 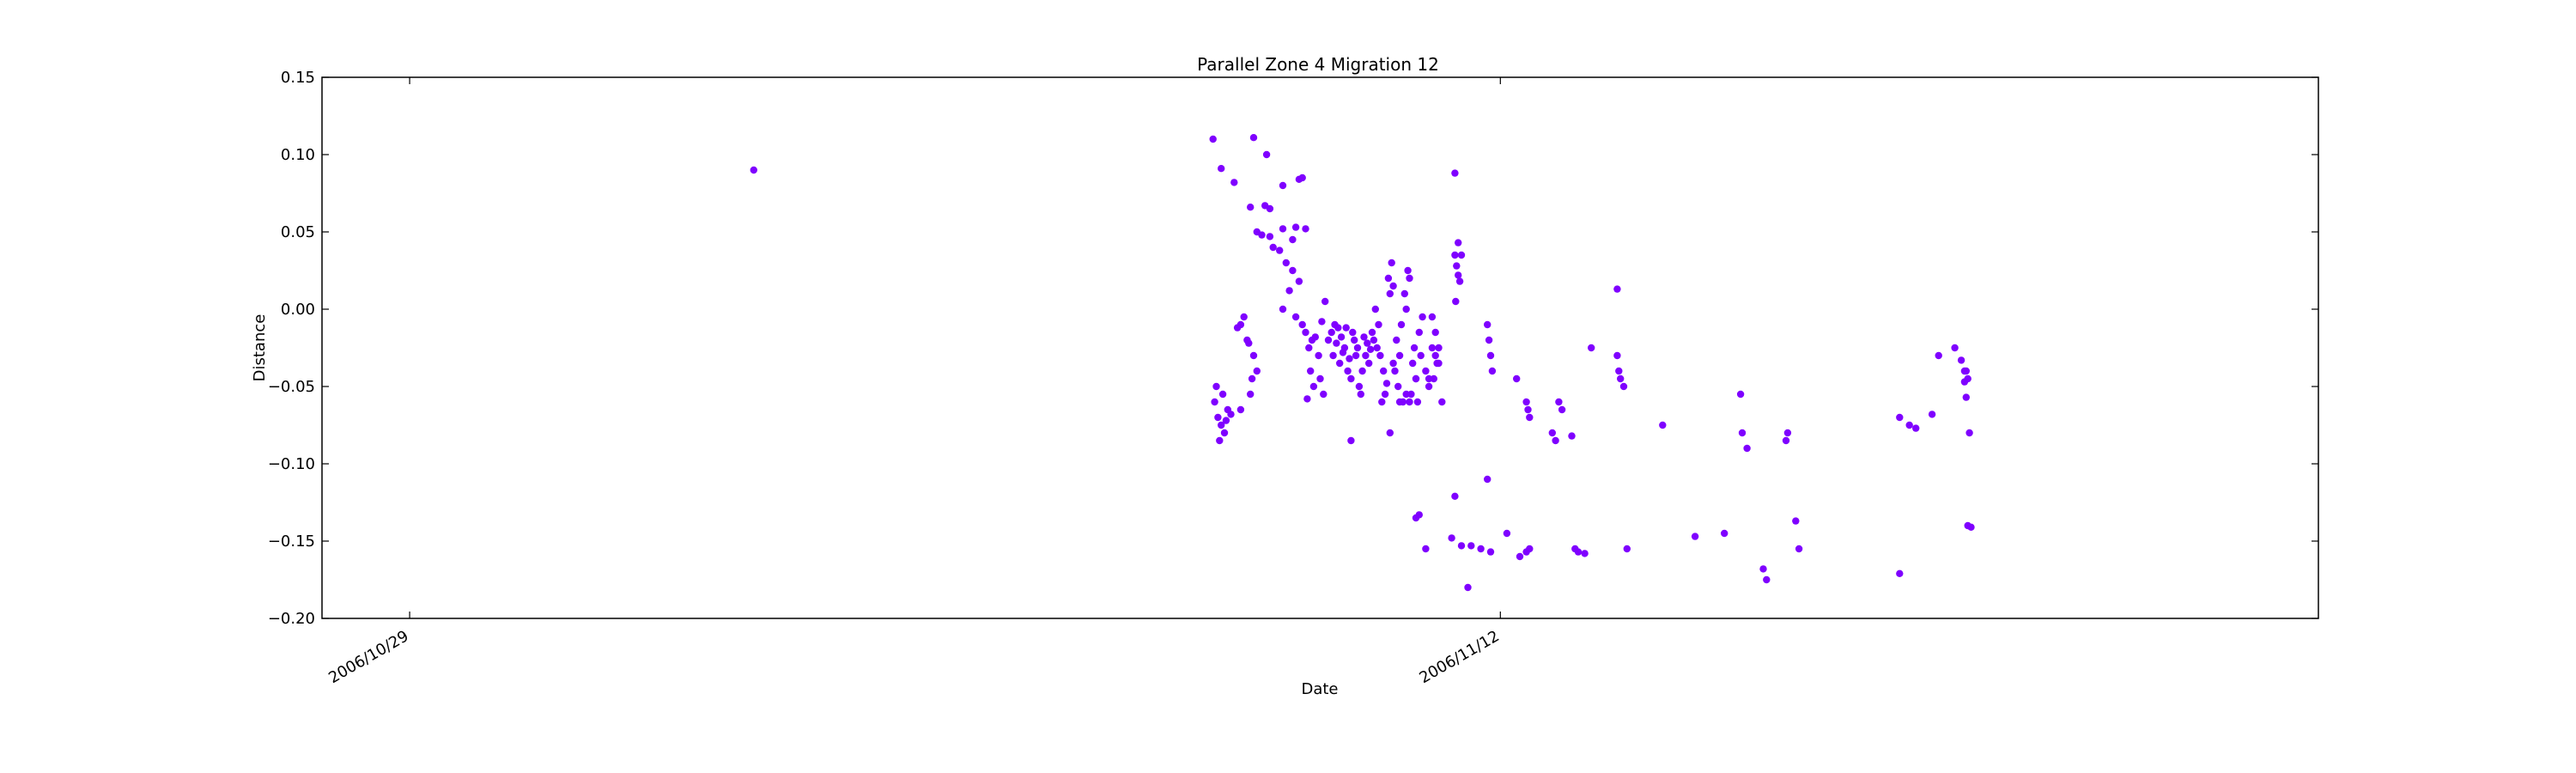 I want to click on y-tick-label: 0.00, so click(x=298, y=310).